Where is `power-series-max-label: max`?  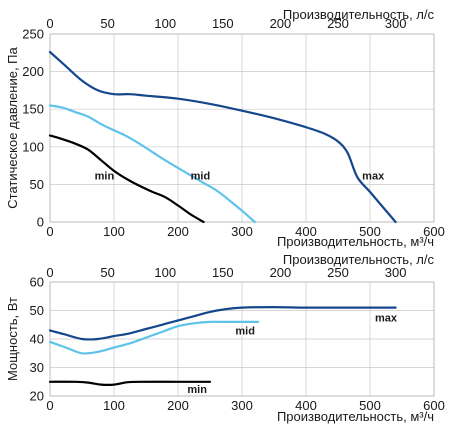
power-series-max-label: max is located at coordinates (386, 319).